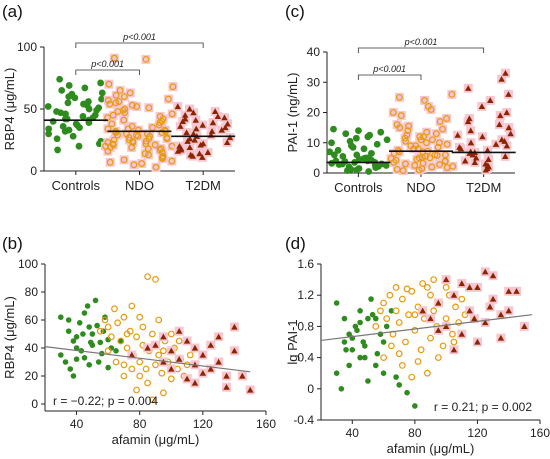 This screenshot has height=459, width=550. What do you see at coordinates (191, 358) in the screenshot?
I see `series-t2dm-b` at bounding box center [191, 358].